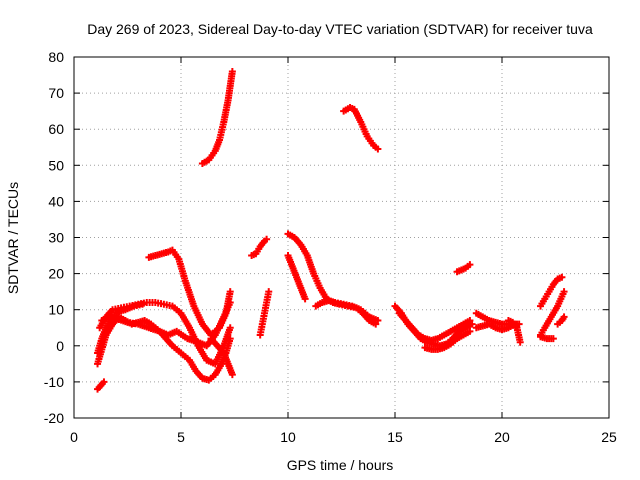 This screenshot has width=640, height=480. I want to click on y-tick-label: 70, so click(56, 93).